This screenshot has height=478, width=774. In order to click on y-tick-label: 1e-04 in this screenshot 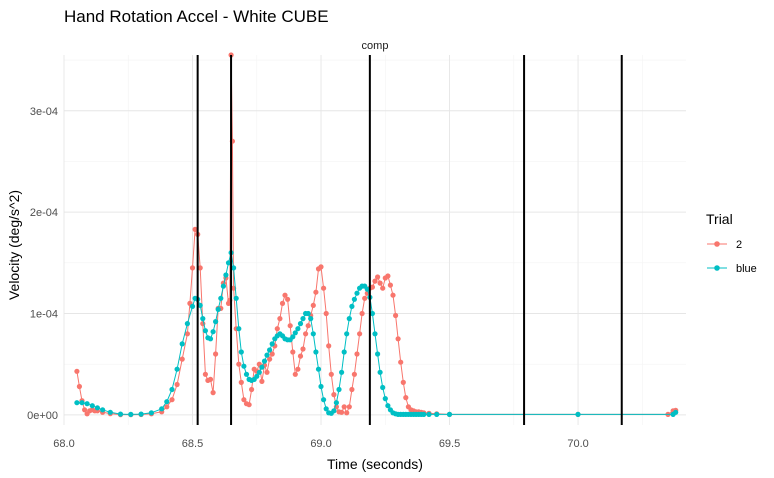, I will do `click(44, 314)`.